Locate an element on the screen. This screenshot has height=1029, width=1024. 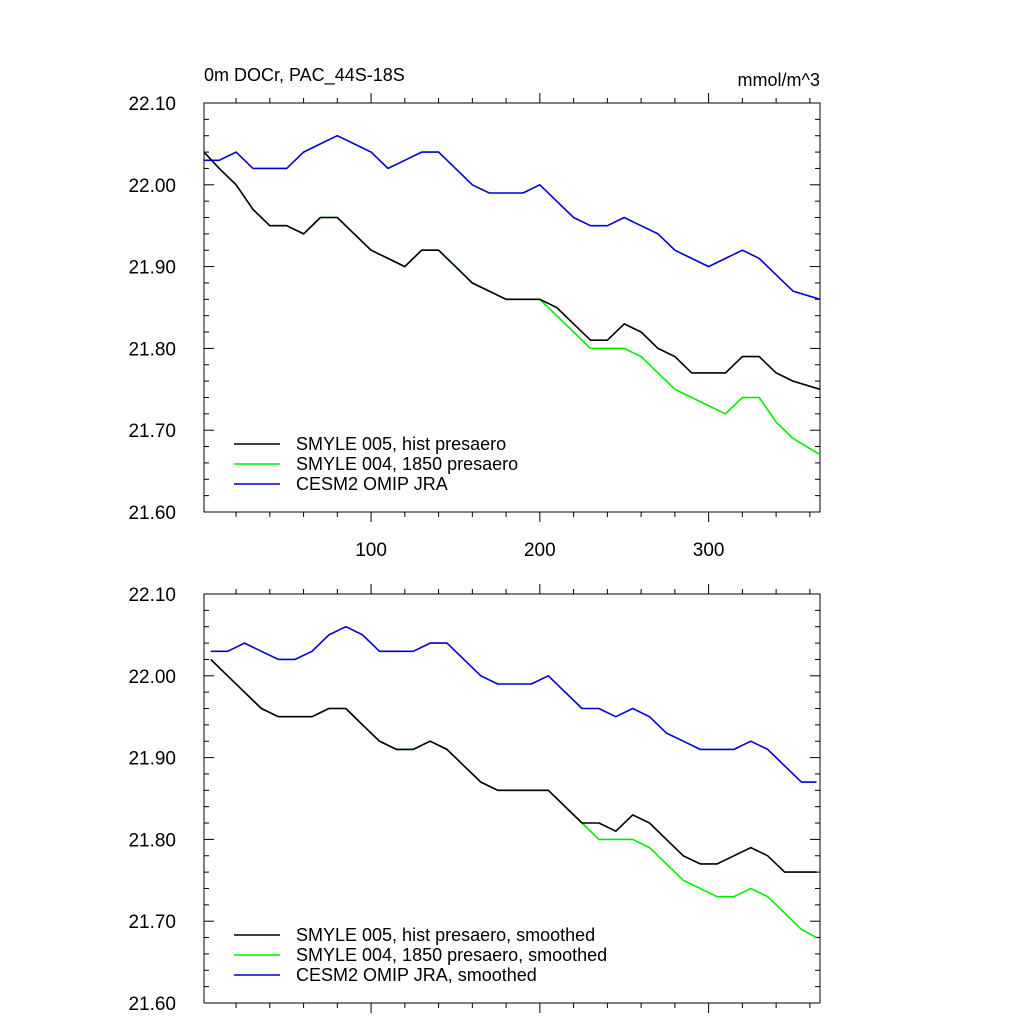
units-label: mmol/m^3 is located at coordinates (779, 80).